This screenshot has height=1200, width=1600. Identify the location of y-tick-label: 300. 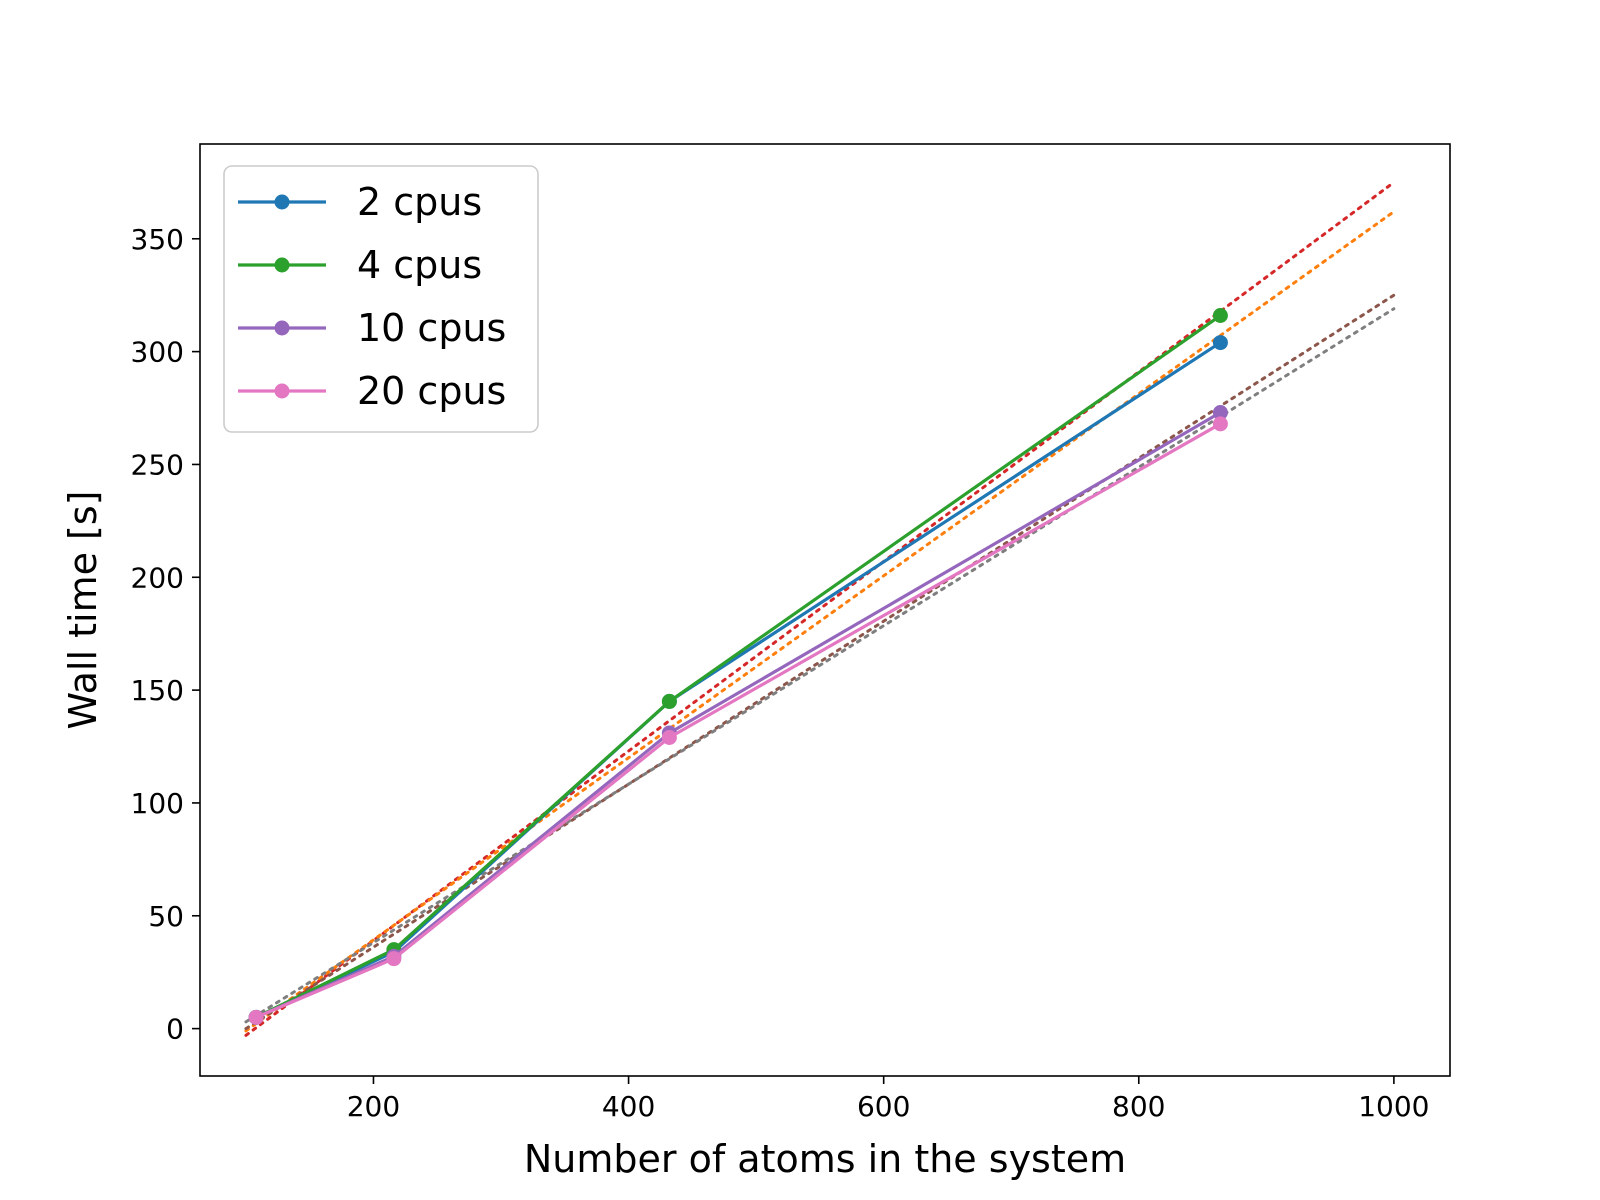
(157, 352).